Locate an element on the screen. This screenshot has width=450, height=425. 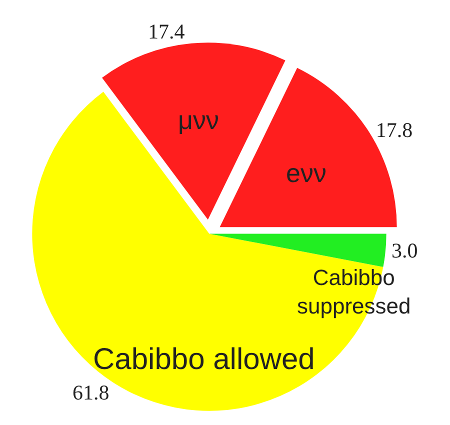
data-label: 61.8 is located at coordinates (91, 392).